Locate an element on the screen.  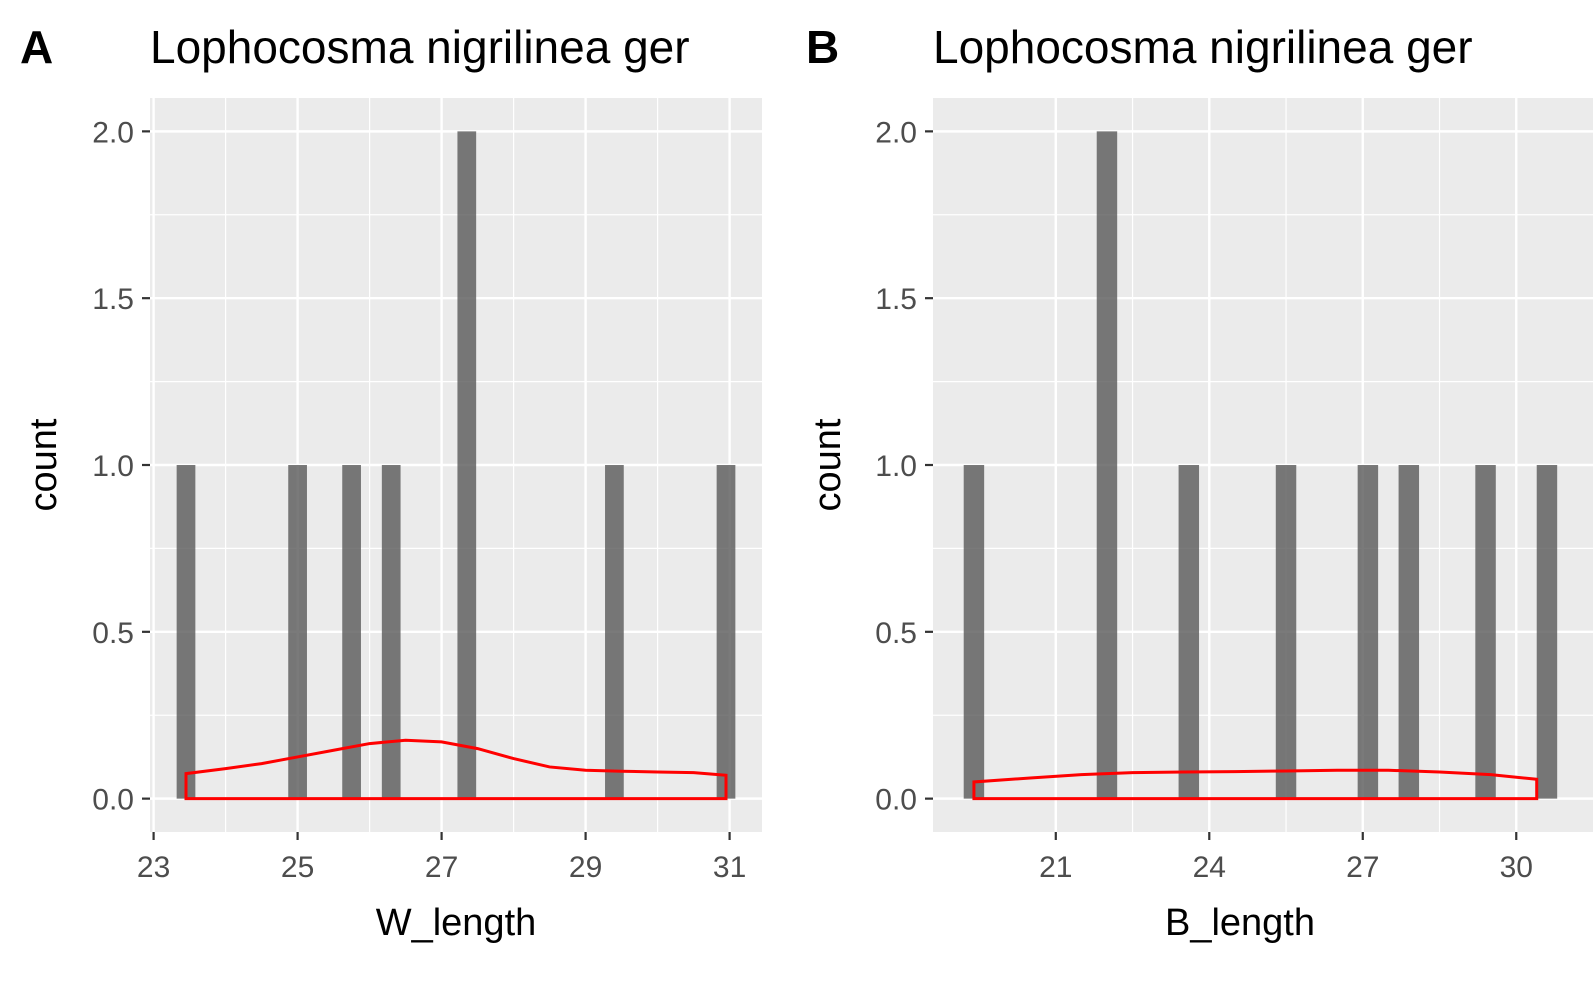
panel-a-tag: A is located at coordinates (36, 47).